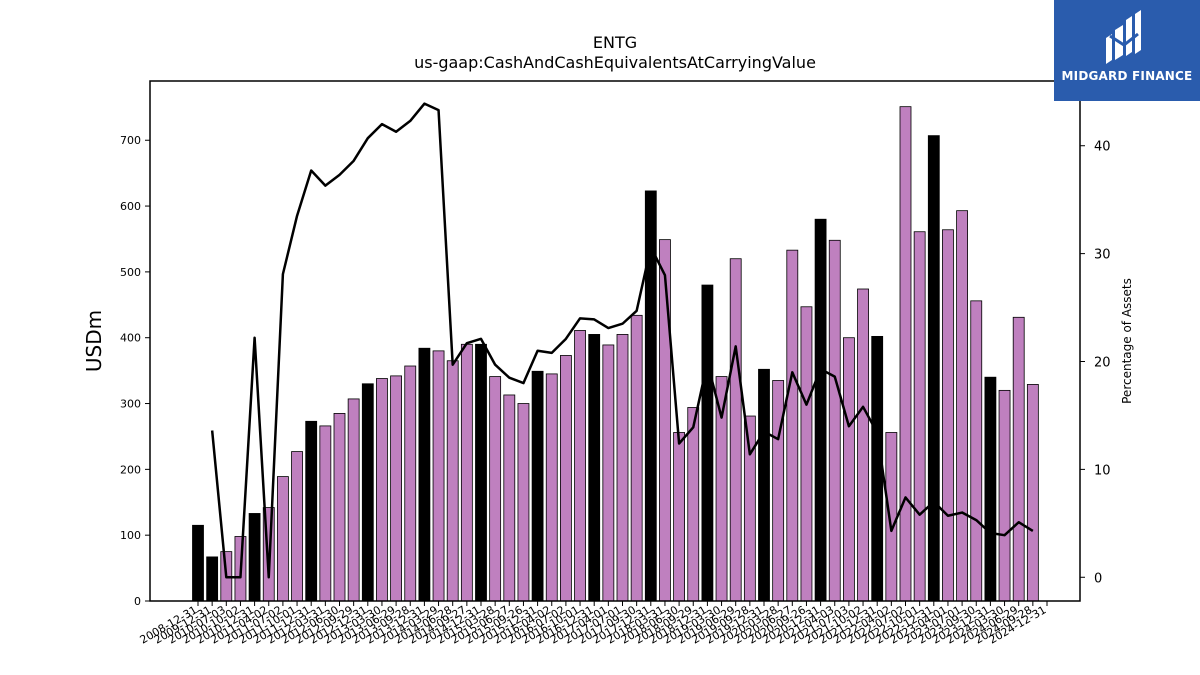  What do you see at coordinates (130, 140) in the screenshot?
I see `y-tick-label: 700` at bounding box center [130, 140].